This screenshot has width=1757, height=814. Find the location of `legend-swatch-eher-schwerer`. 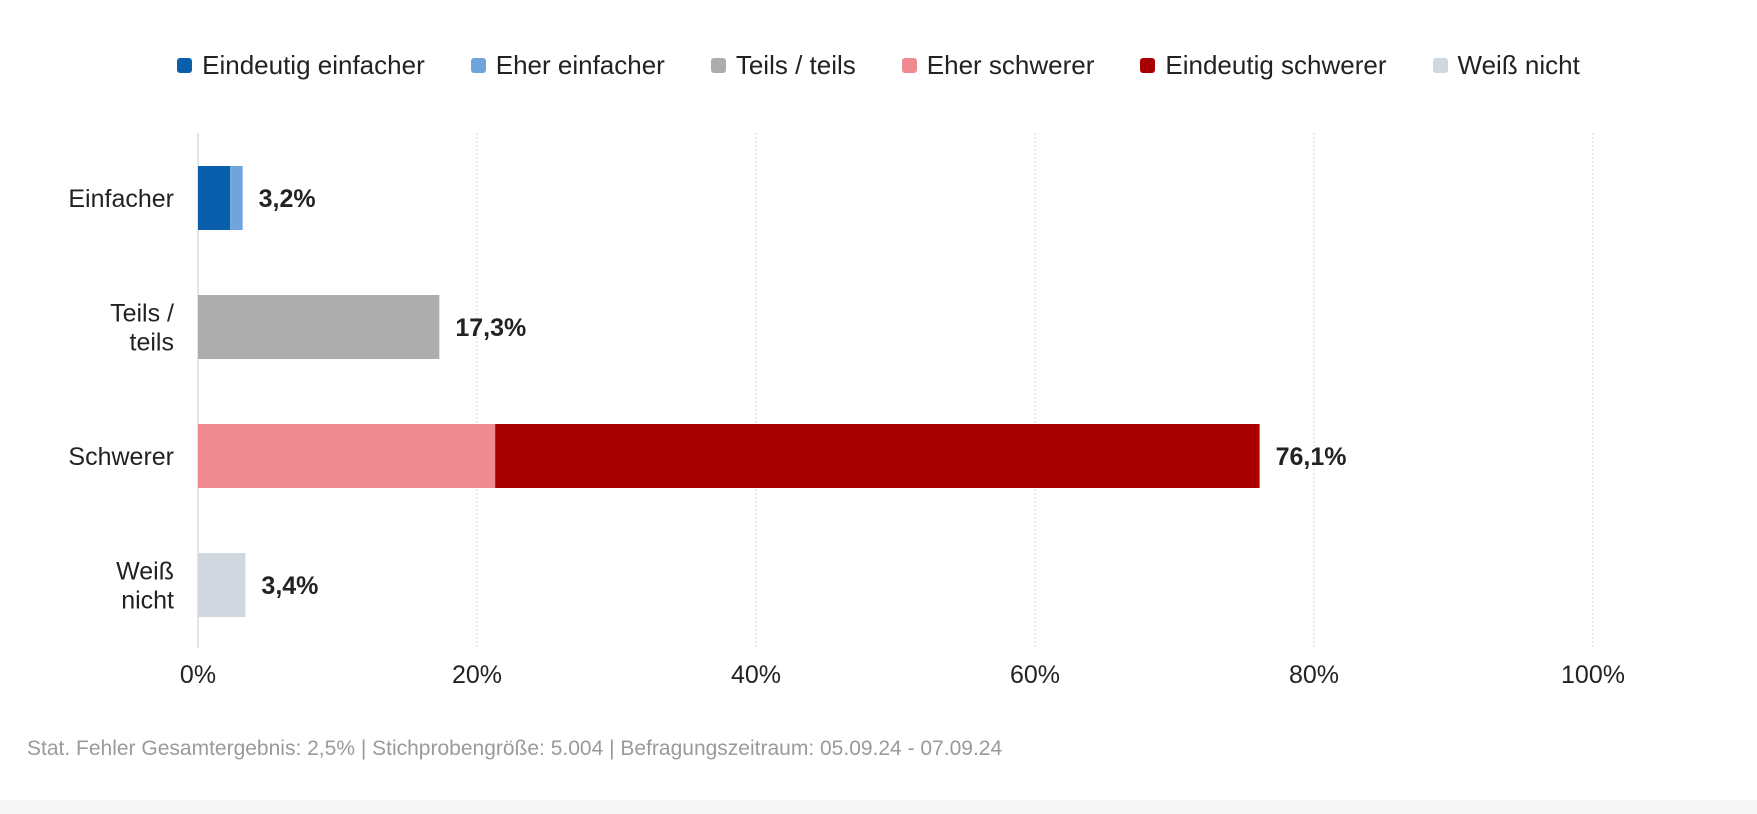

legend-swatch-eher-schwerer is located at coordinates (909, 65).